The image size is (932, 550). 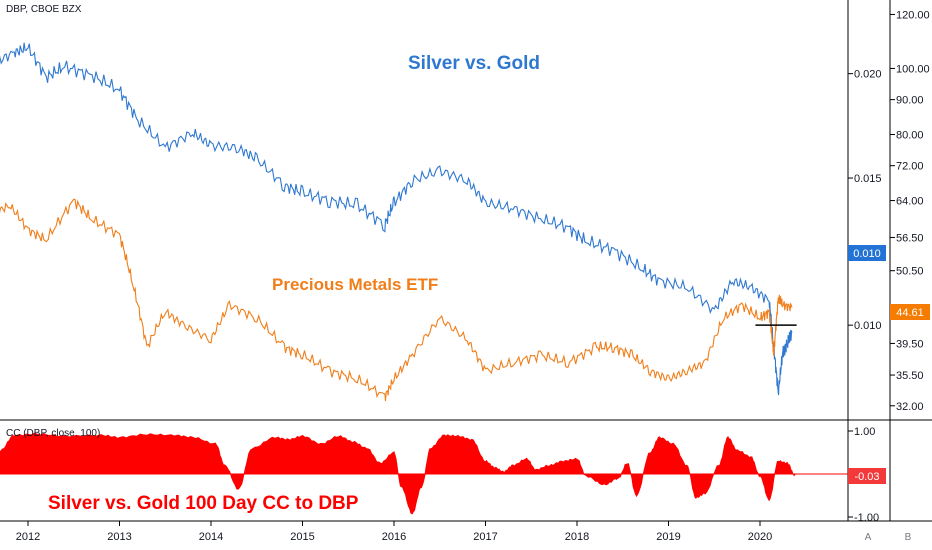 What do you see at coordinates (910, 167) in the screenshot?
I see `y-right-tick-label-72.00: 72.00` at bounding box center [910, 167].